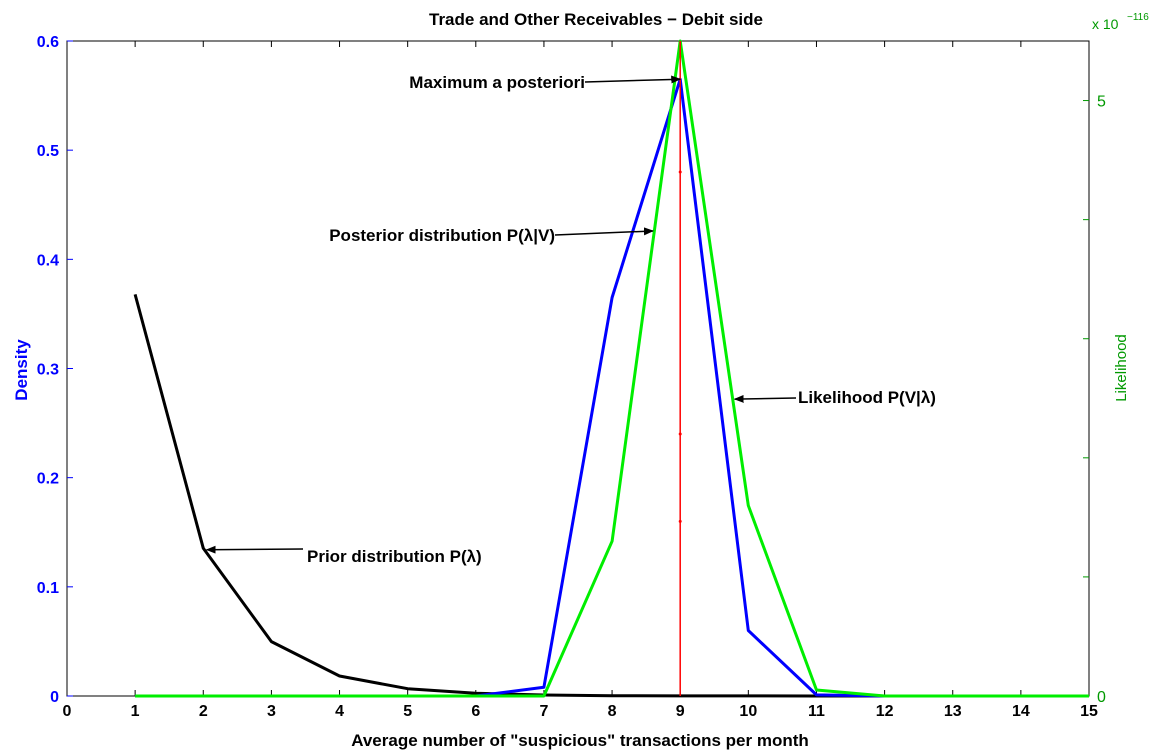 Image resolution: width=1153 pixels, height=753 pixels. I want to click on x-tick-label: 7, so click(543, 711).